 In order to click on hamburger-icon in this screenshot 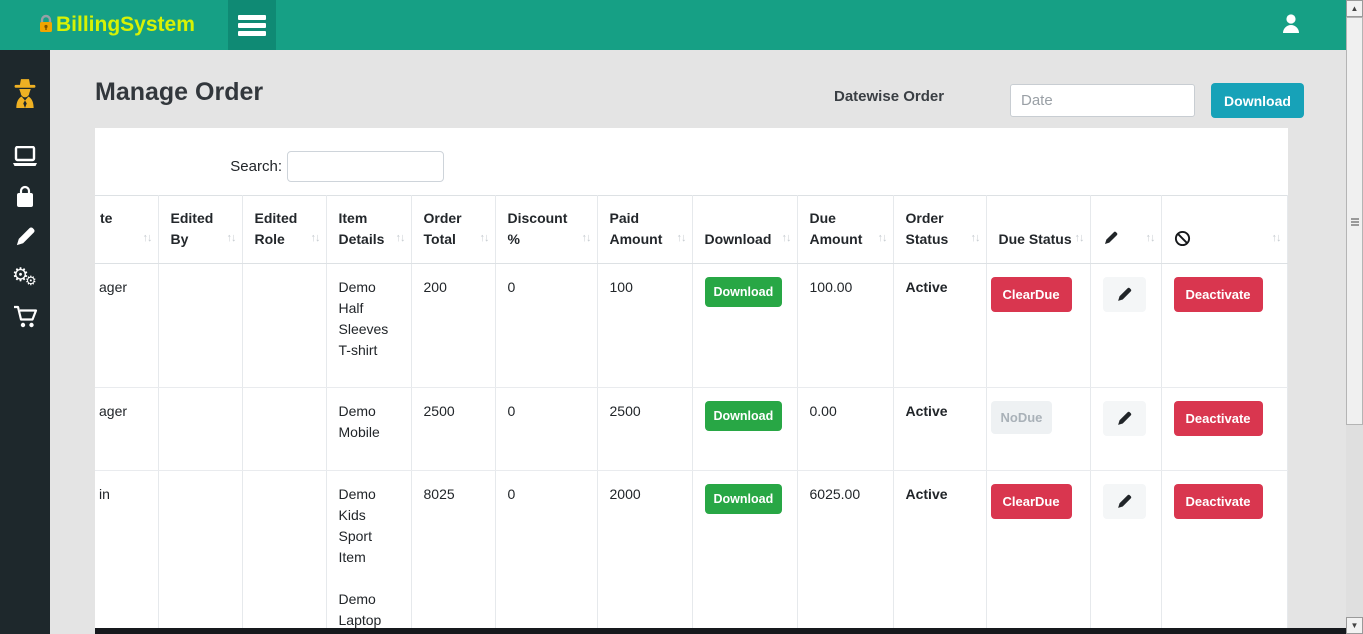, I will do `click(252, 25)`.